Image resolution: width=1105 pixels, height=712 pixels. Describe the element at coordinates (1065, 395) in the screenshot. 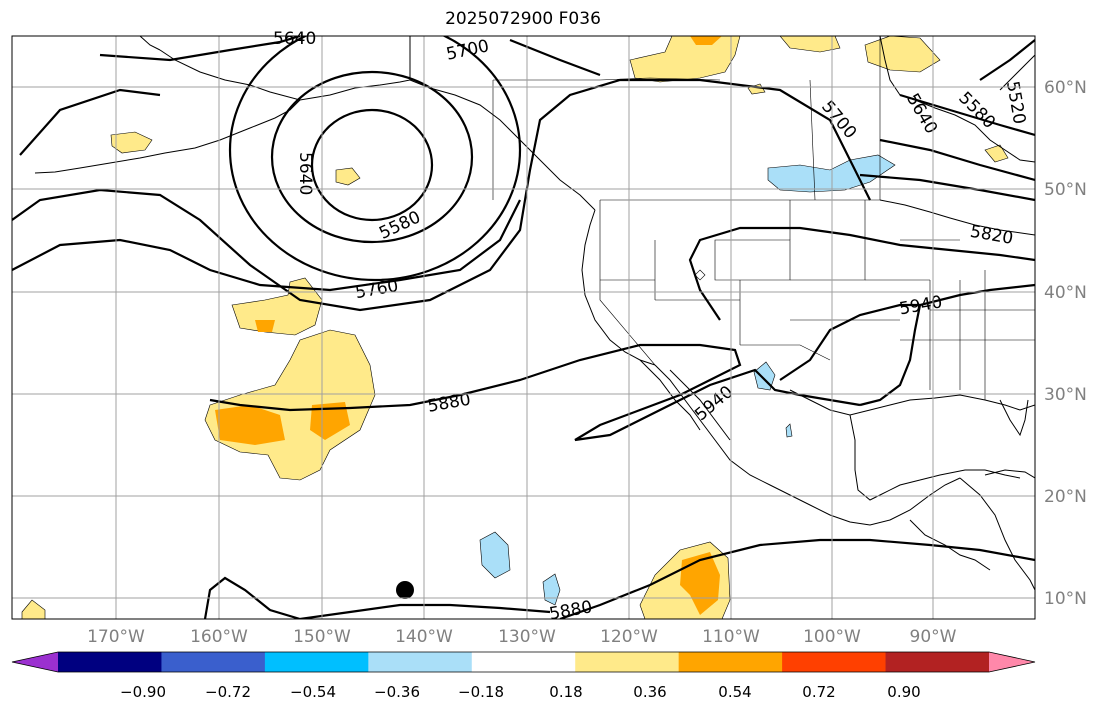

I see `lat-label: 30°N` at that location.